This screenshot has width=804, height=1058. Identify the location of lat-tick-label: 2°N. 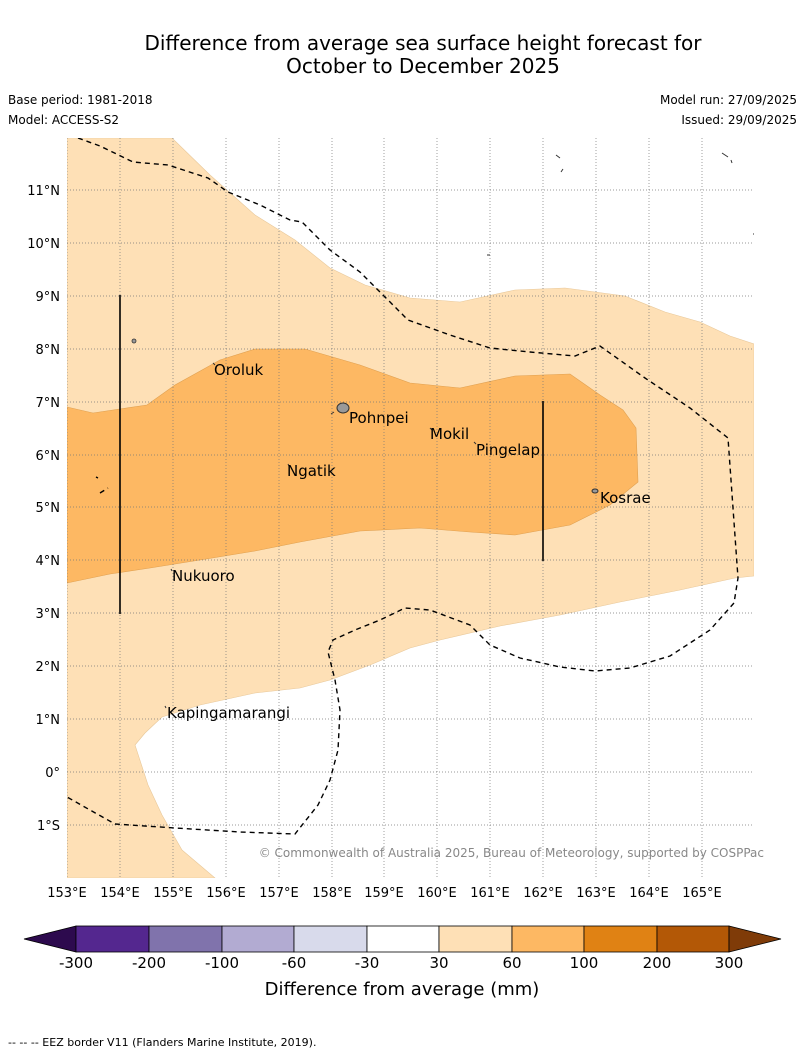
(48, 667).